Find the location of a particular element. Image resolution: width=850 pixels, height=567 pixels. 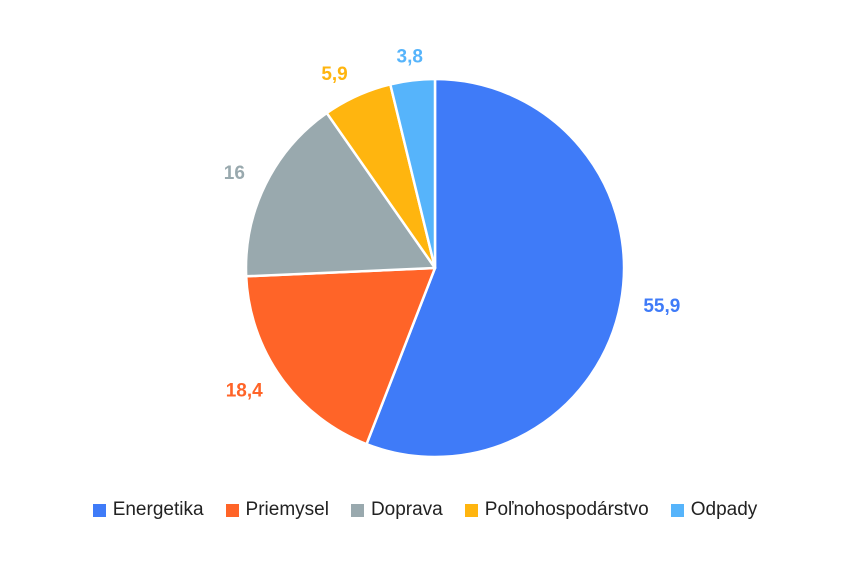

legend-item-2: Doprava is located at coordinates (396, 510).